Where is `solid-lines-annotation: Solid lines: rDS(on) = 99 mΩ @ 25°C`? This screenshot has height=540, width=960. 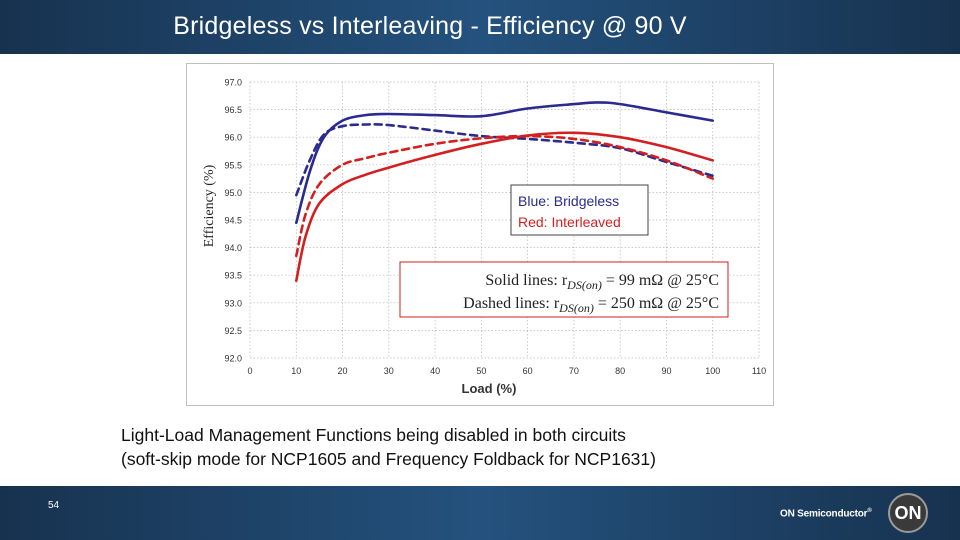
solid-lines-annotation: Solid lines: rDS(on) = 99 mΩ @ 25°C is located at coordinates (602, 282).